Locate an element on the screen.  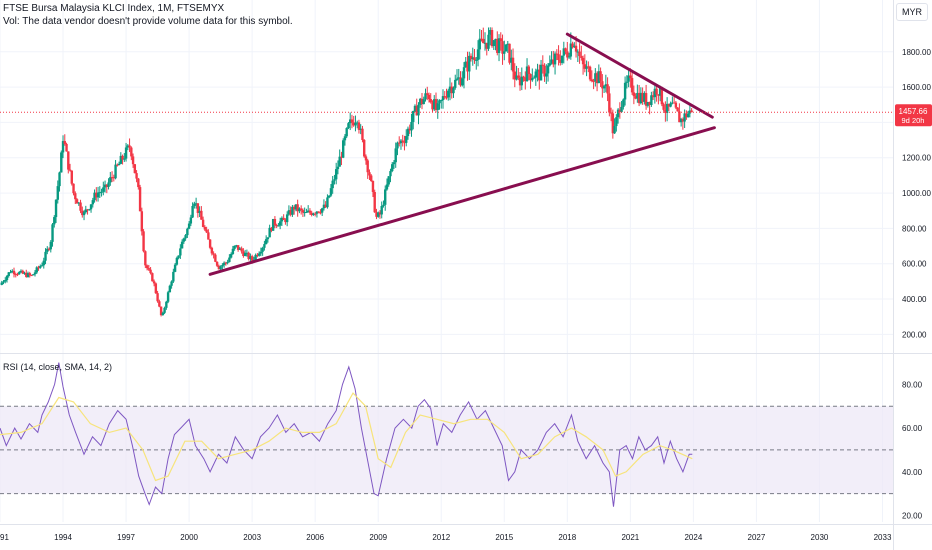
price-tag is located at coordinates (913, 115).